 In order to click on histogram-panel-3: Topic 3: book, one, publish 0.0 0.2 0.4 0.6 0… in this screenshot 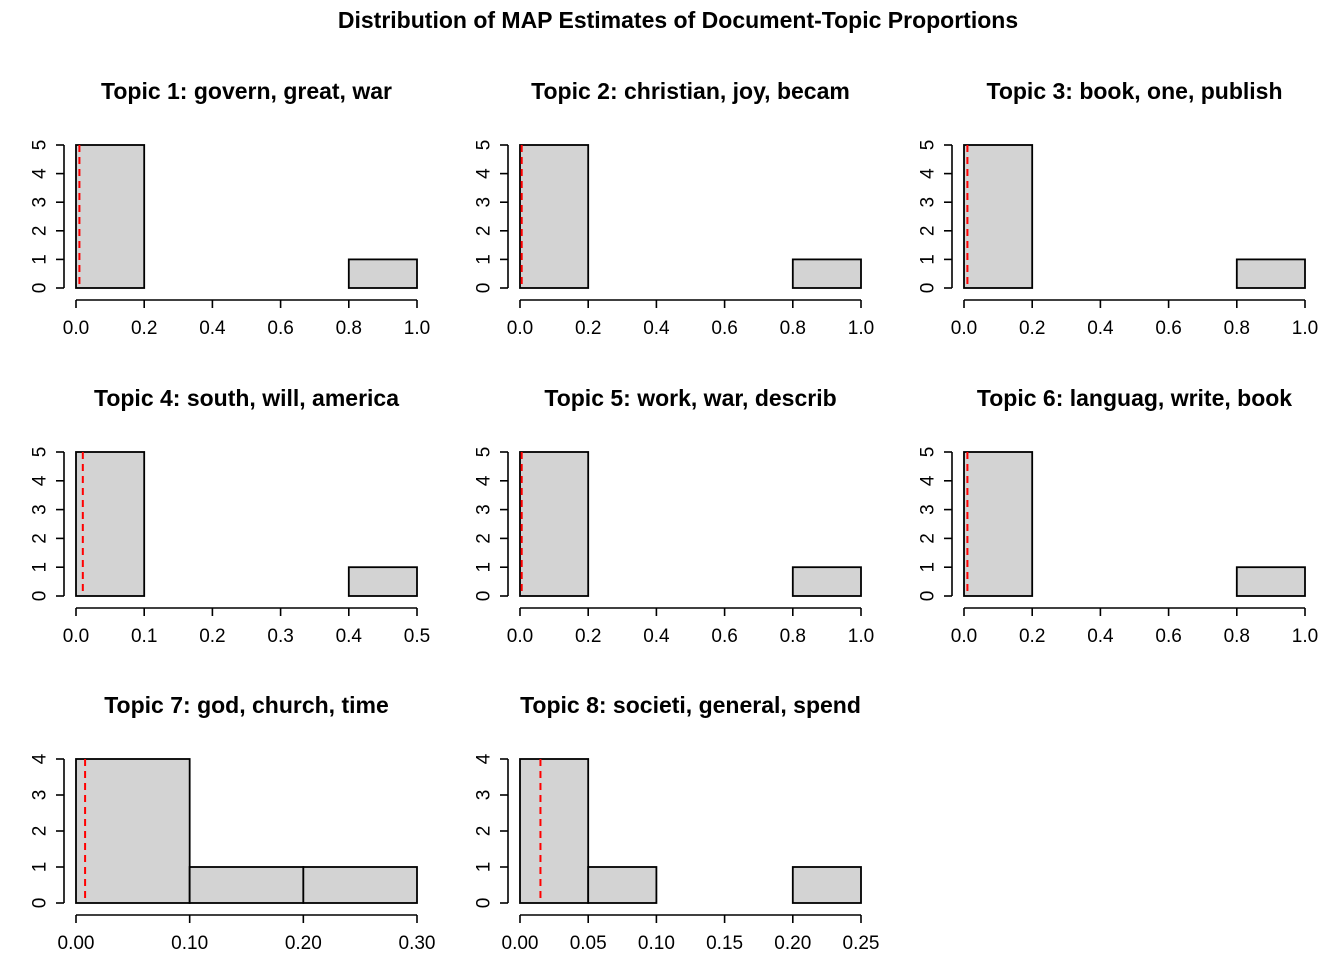, I will do `click(1118, 208)`.